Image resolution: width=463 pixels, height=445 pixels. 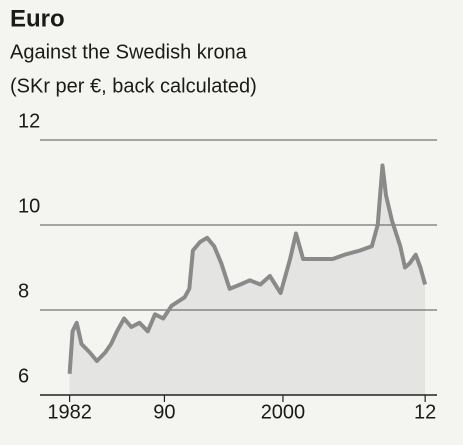 I want to click on x-tick-label: 2000, so click(x=283, y=412).